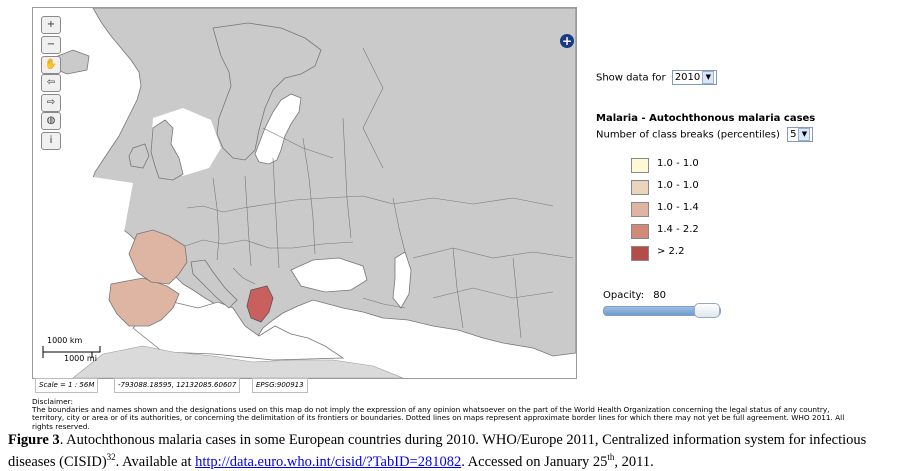 This screenshot has height=471, width=901. Describe the element at coordinates (51, 83) in the screenshot. I see `back-arrow-icon: ⇦` at that location.